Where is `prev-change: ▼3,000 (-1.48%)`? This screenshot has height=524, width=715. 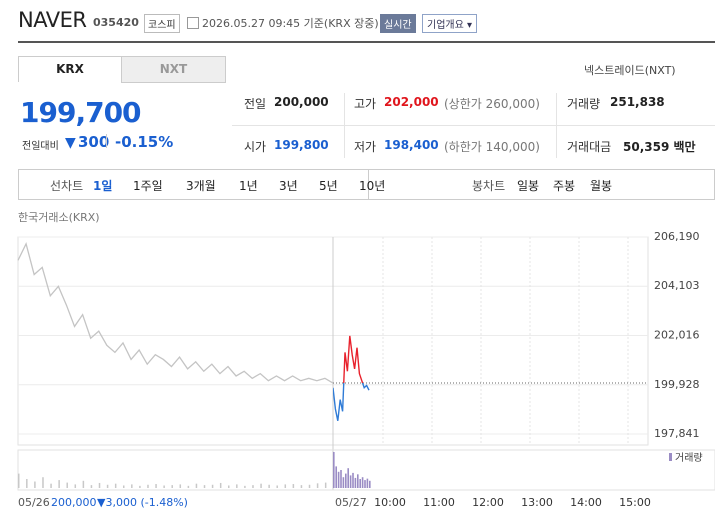
prev-change: ▼3,000 (-1.48%) is located at coordinates (142, 502).